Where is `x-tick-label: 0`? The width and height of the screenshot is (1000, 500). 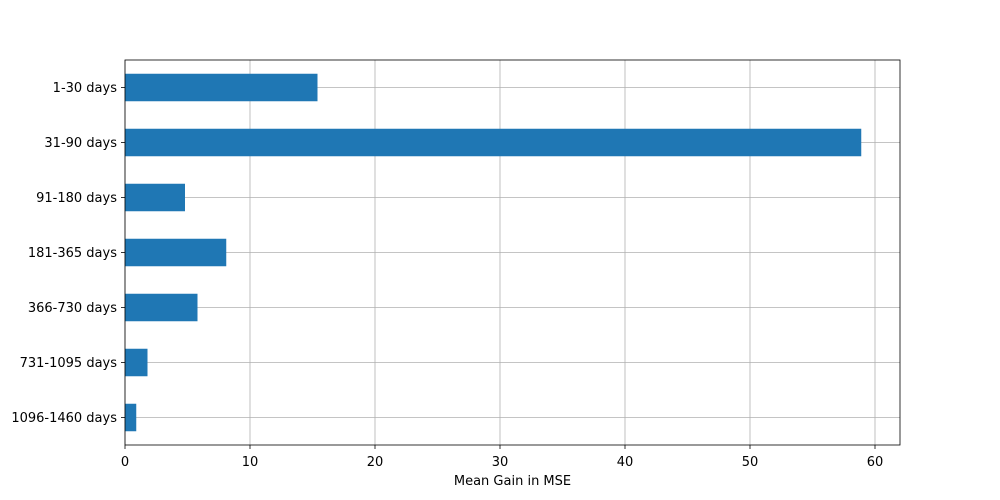
x-tick-label: 0 is located at coordinates (125, 462).